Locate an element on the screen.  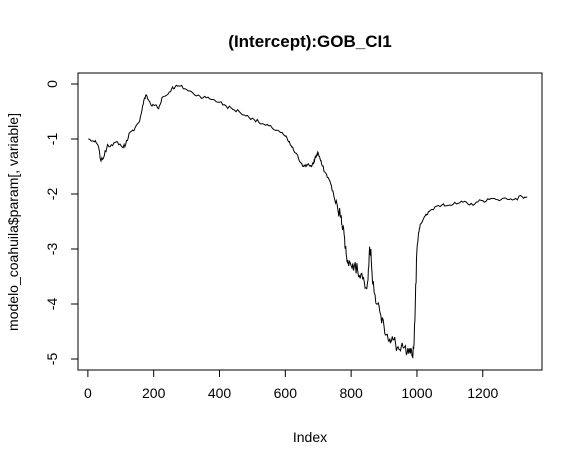
x-tick-label: 800 is located at coordinates (351, 393).